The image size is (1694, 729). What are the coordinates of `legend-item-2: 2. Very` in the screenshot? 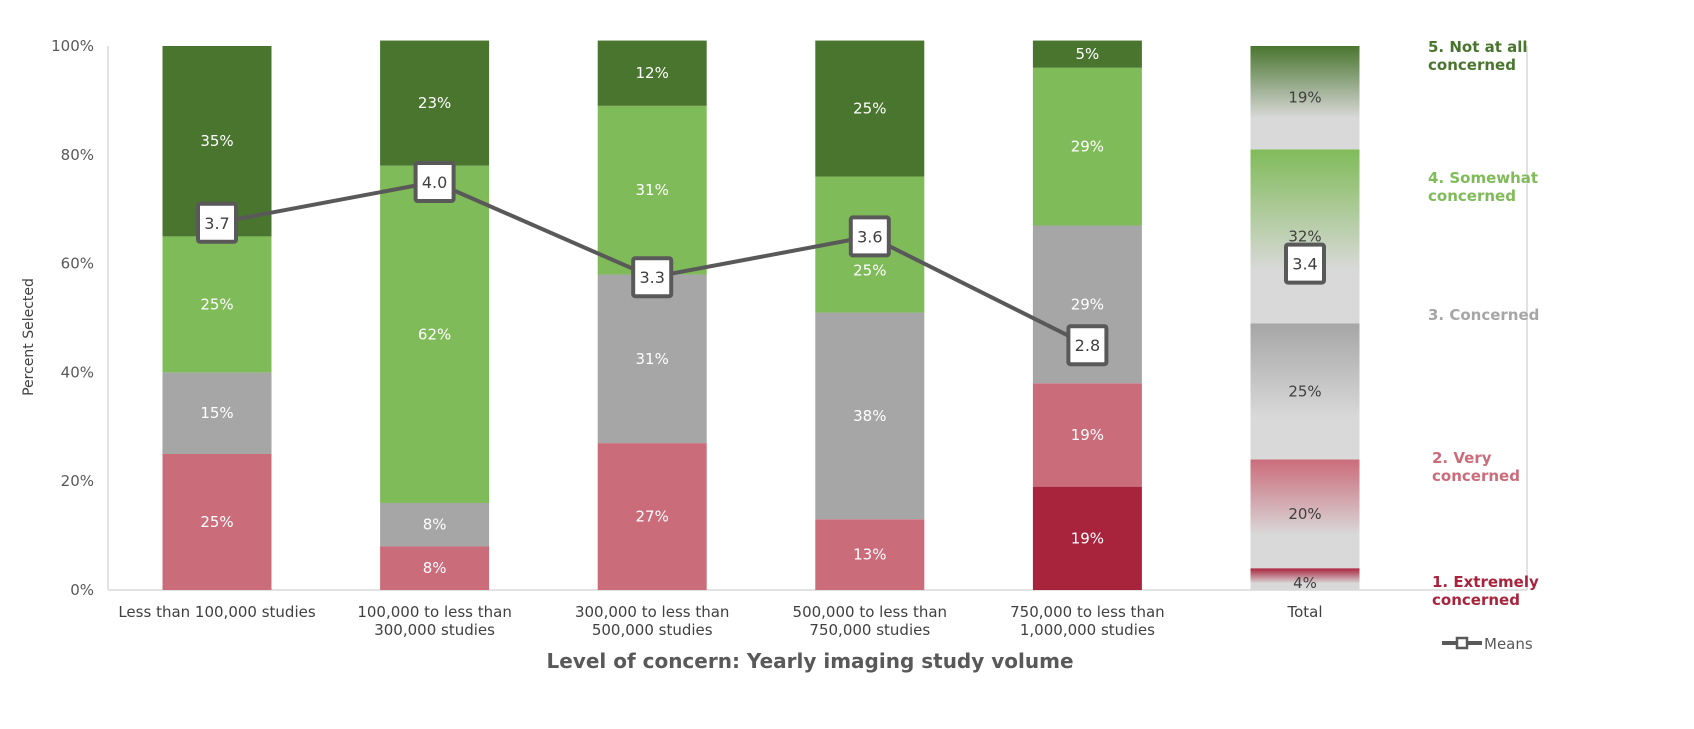 It's located at (1462, 458).